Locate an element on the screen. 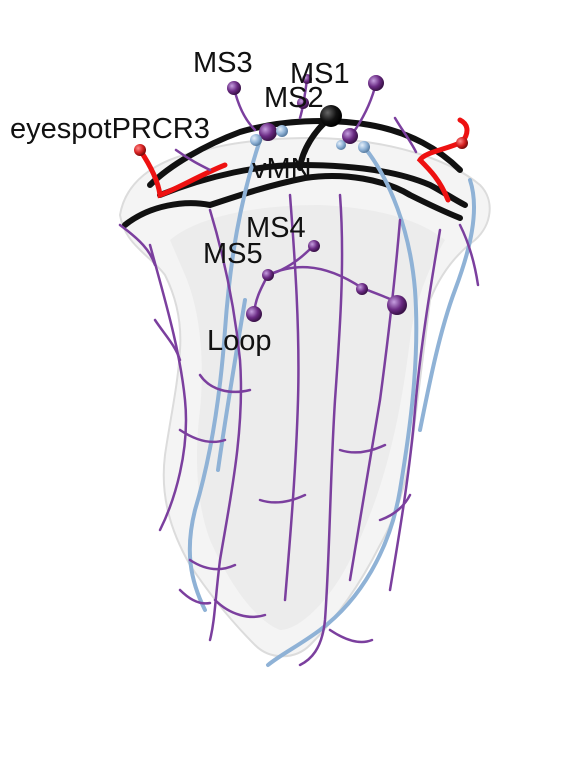 This screenshot has height=775, width=580. soma-right is located at coordinates (397, 305).